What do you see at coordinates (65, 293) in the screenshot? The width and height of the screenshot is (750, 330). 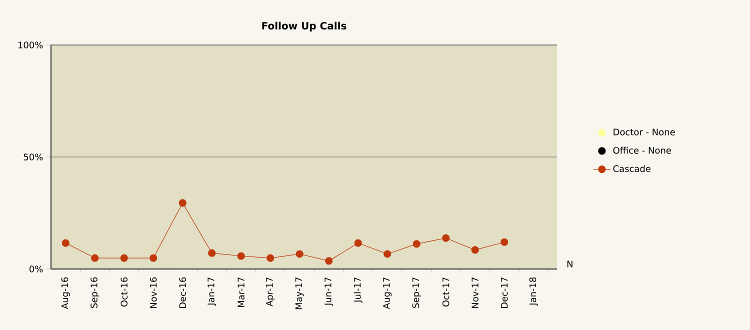 I see `x-tick-label: Aug-16` at bounding box center [65, 293].